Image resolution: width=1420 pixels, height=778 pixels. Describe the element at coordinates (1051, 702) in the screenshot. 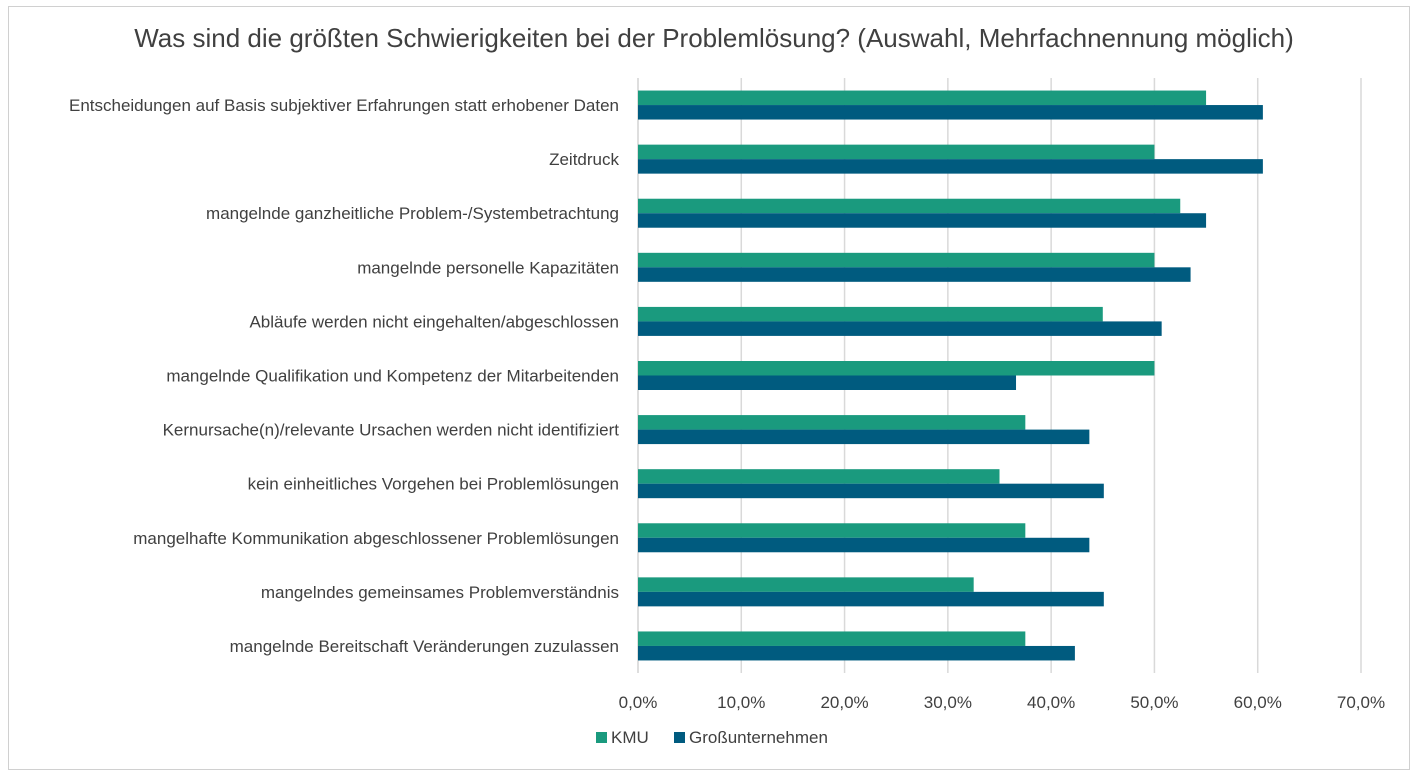

I see `x-tick-label: 40,0%` at that location.